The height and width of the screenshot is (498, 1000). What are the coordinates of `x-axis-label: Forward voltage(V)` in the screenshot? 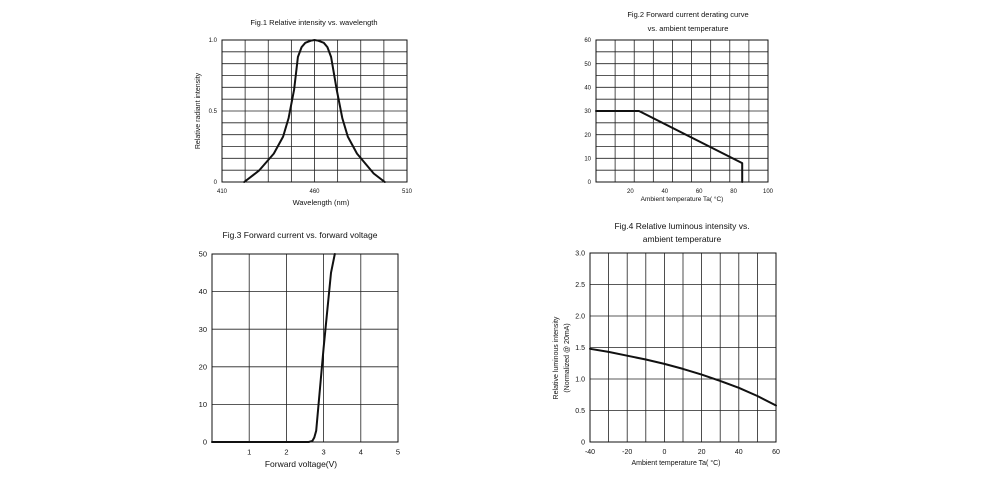 It's located at (301, 464).